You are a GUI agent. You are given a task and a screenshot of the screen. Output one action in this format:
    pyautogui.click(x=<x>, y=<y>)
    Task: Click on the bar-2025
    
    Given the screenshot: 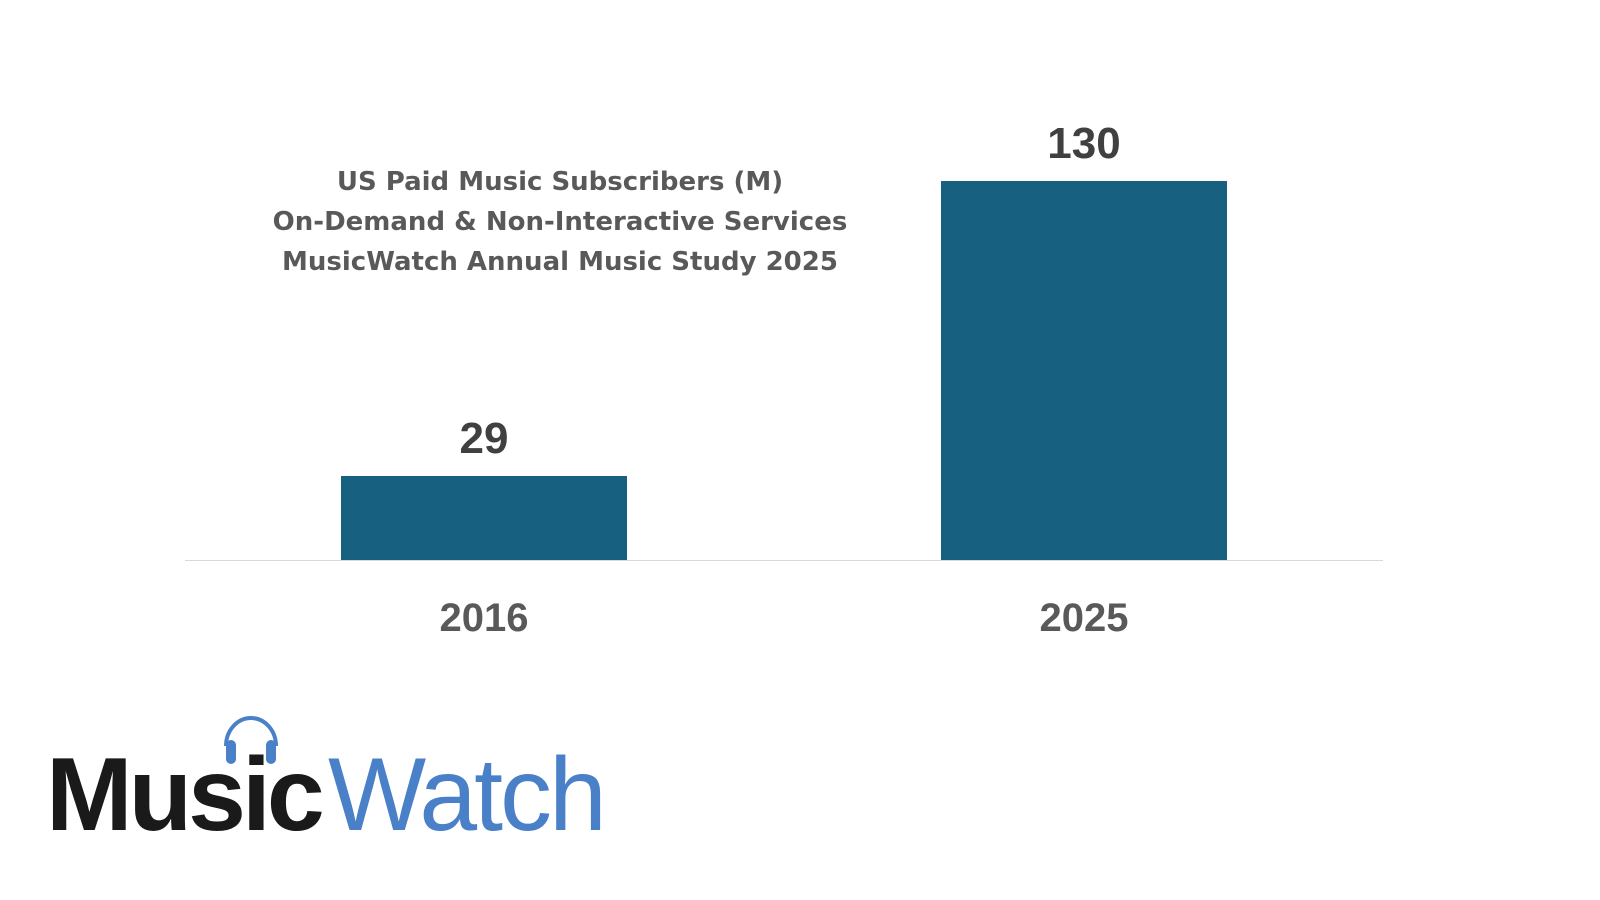 What is the action you would take?
    pyautogui.click(x=1084, y=371)
    